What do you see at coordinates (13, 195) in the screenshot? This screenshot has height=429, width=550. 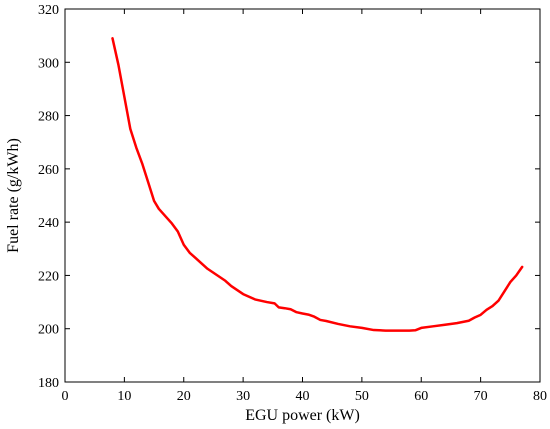 I see `y-axis-title: Fuel rate (g/kWh)` at bounding box center [13, 195].